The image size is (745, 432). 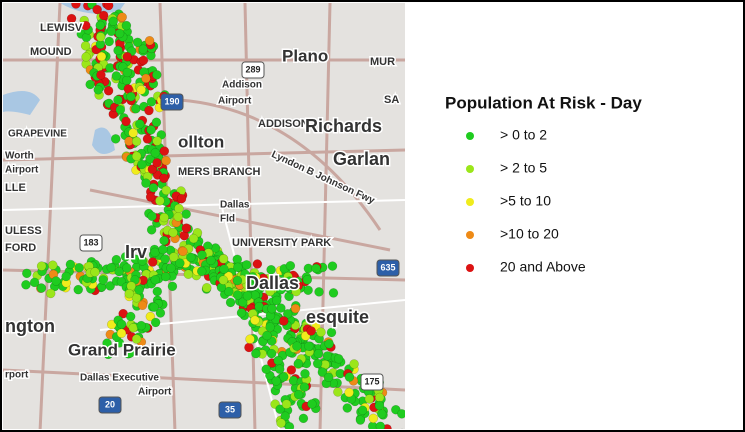 What do you see at coordinates (171, 101) in the screenshot?
I see `highway-number: 190` at bounding box center [171, 101].